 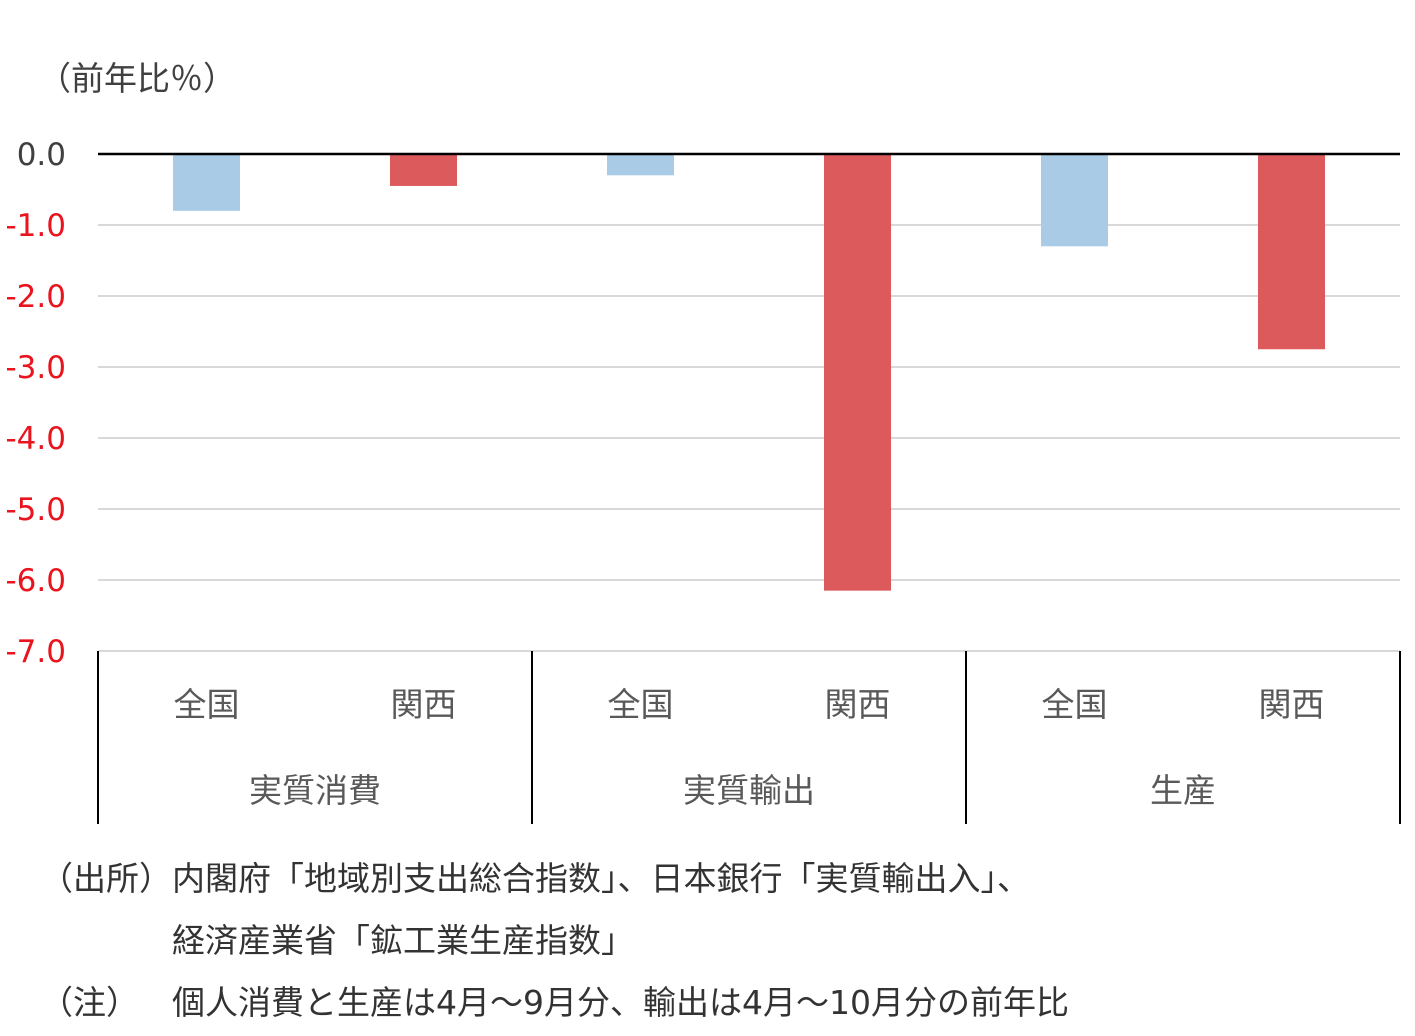 I want to click on y-tick-label: 0.0, so click(x=41, y=155).